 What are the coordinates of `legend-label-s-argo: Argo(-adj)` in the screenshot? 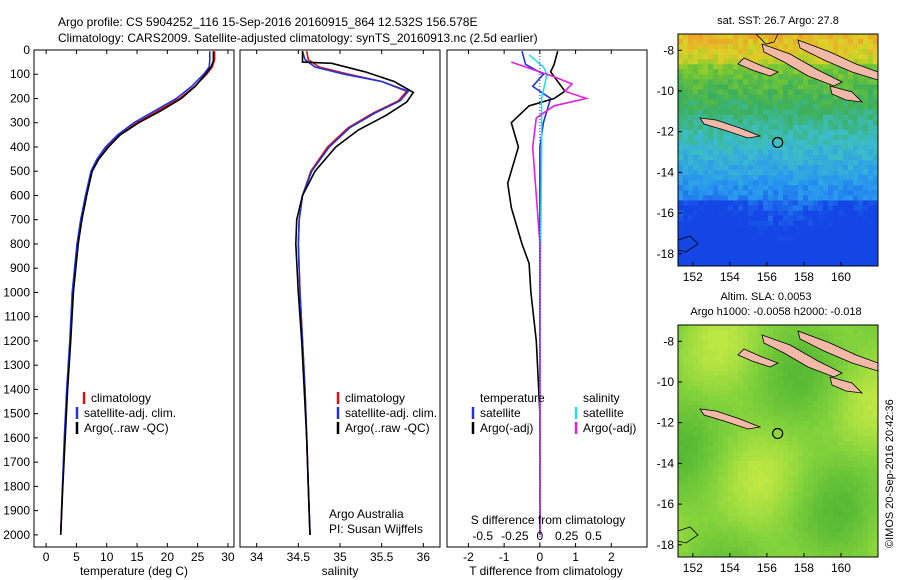 It's located at (609, 428).